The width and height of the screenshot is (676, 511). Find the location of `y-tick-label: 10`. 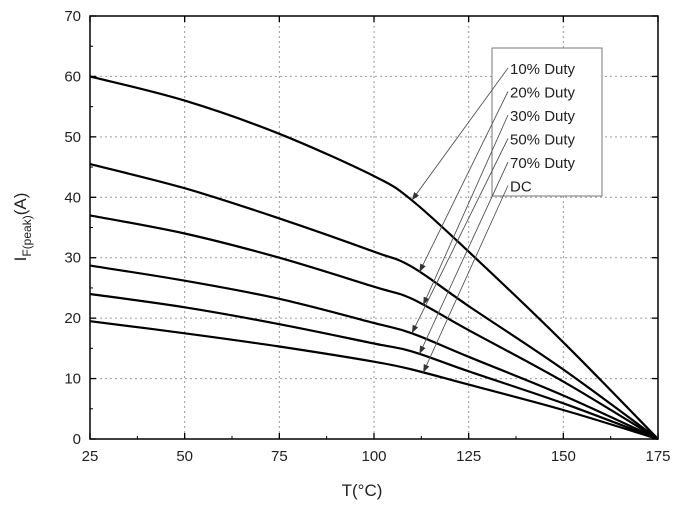

y-tick-label: 10 is located at coordinates (72, 379).